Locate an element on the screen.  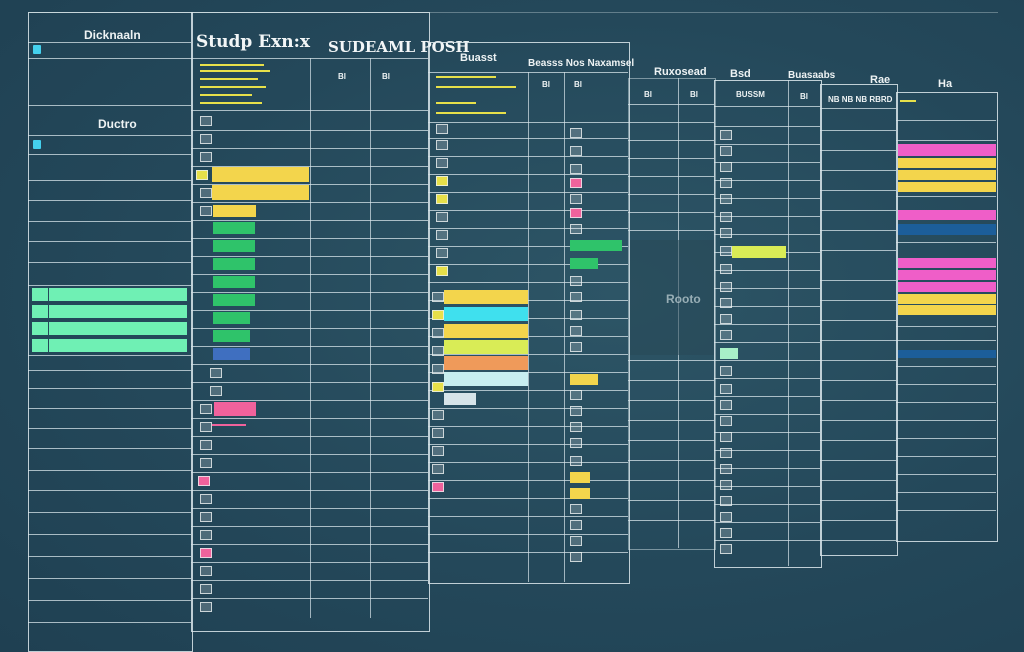
faded-header: Ruxosead is located at coordinates (680, 72).